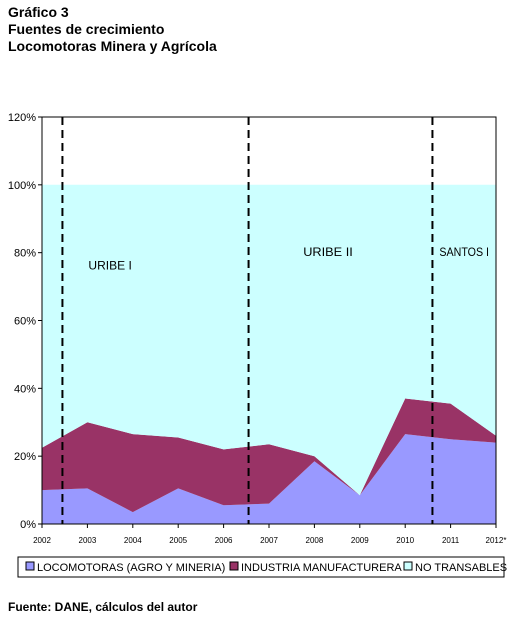  Describe the element at coordinates (464, 252) in the screenshot. I see `period-label-3: SANTOS I` at that location.